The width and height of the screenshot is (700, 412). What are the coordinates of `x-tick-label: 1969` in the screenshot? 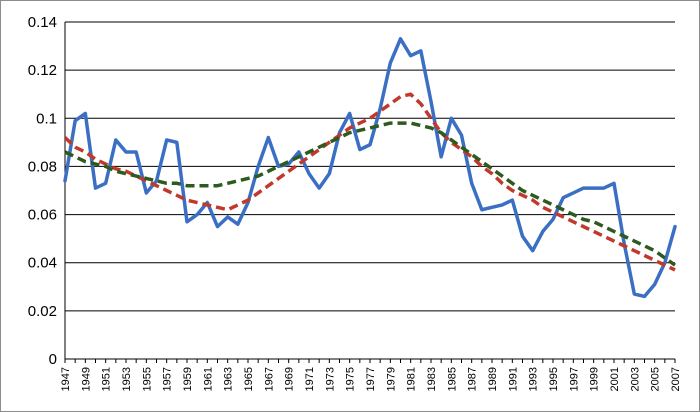 It's located at (290, 379).